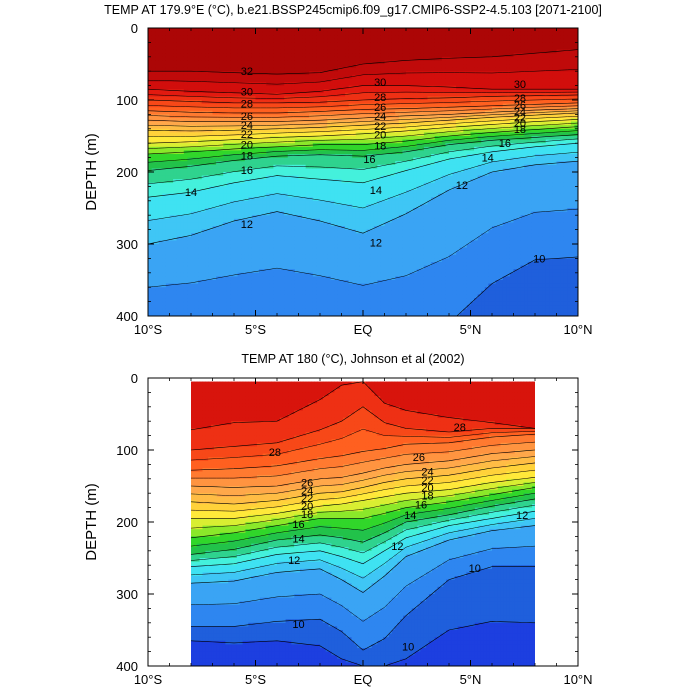  What do you see at coordinates (520, 85) in the screenshot?
I see `contour-label: 30` at bounding box center [520, 85].